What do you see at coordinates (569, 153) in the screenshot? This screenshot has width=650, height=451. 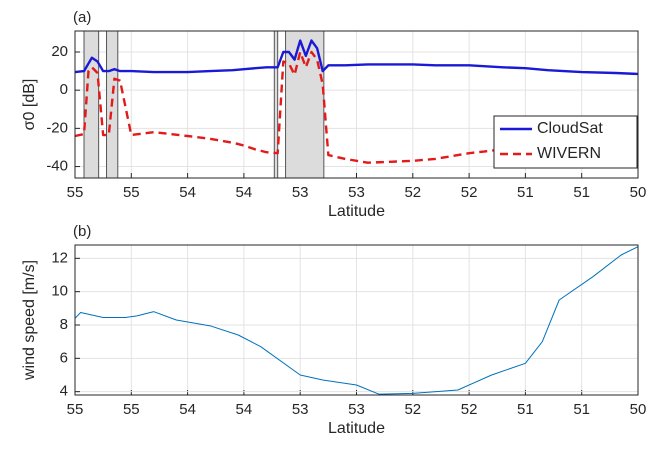 I see `legend-label: WIVERN` at bounding box center [569, 153].